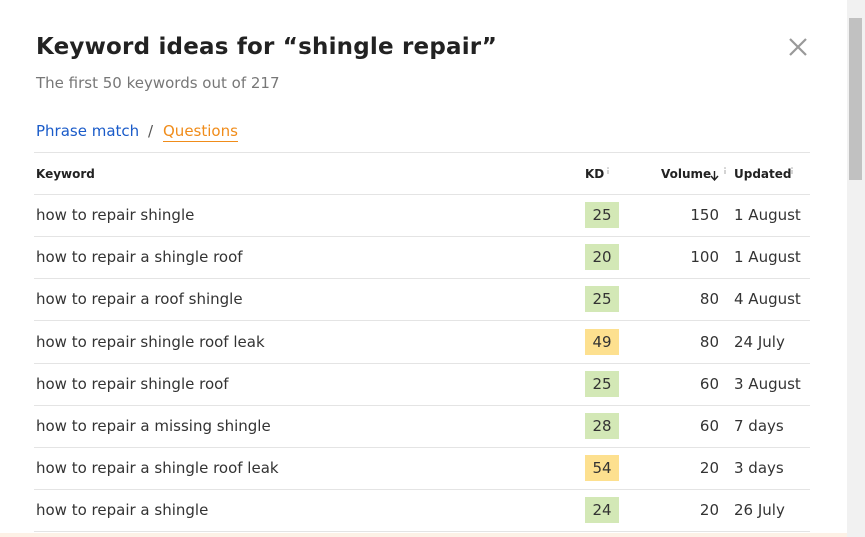 The height and width of the screenshot is (537, 865). What do you see at coordinates (88, 131) in the screenshot?
I see `tab: Phrase match` at bounding box center [88, 131].